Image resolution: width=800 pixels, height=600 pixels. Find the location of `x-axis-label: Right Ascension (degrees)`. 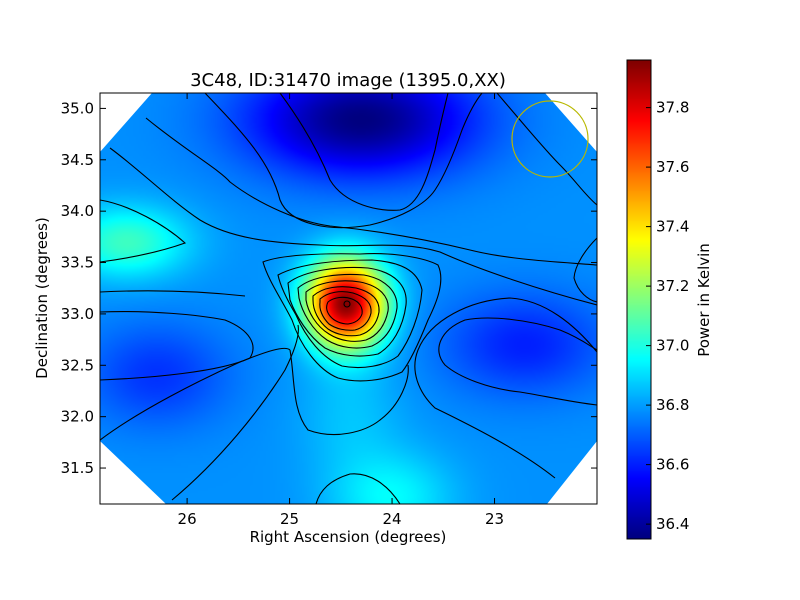

x-axis-label: Right Ascension (degrees) is located at coordinates (348, 537).